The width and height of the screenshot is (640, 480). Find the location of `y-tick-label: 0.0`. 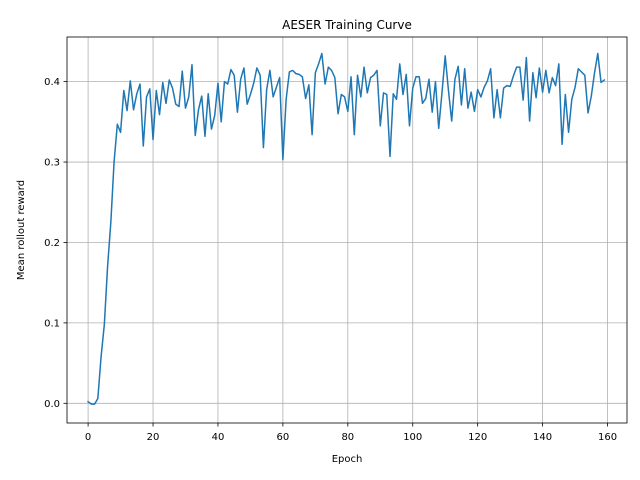

y-tick-label: 0.0 is located at coordinates (52, 404).